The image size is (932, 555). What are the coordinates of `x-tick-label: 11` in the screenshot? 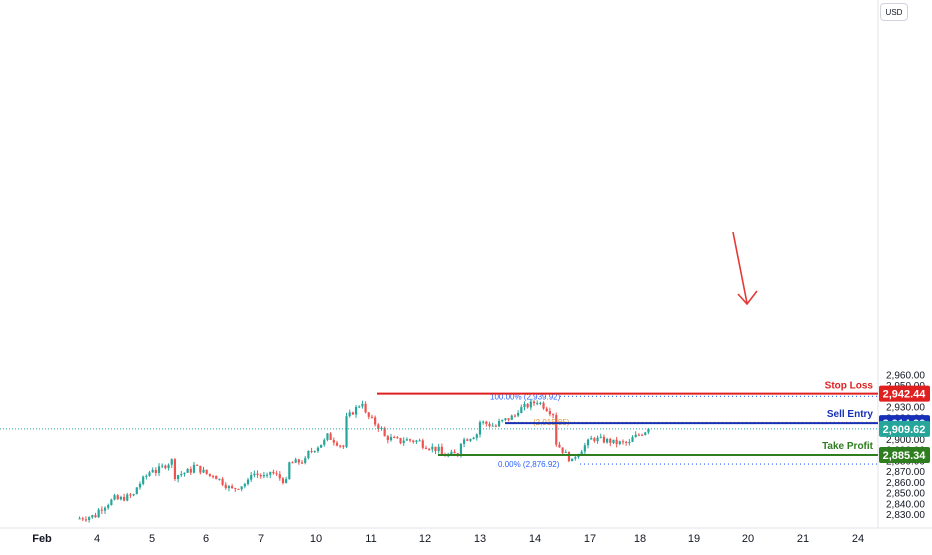 It's located at (370, 539).